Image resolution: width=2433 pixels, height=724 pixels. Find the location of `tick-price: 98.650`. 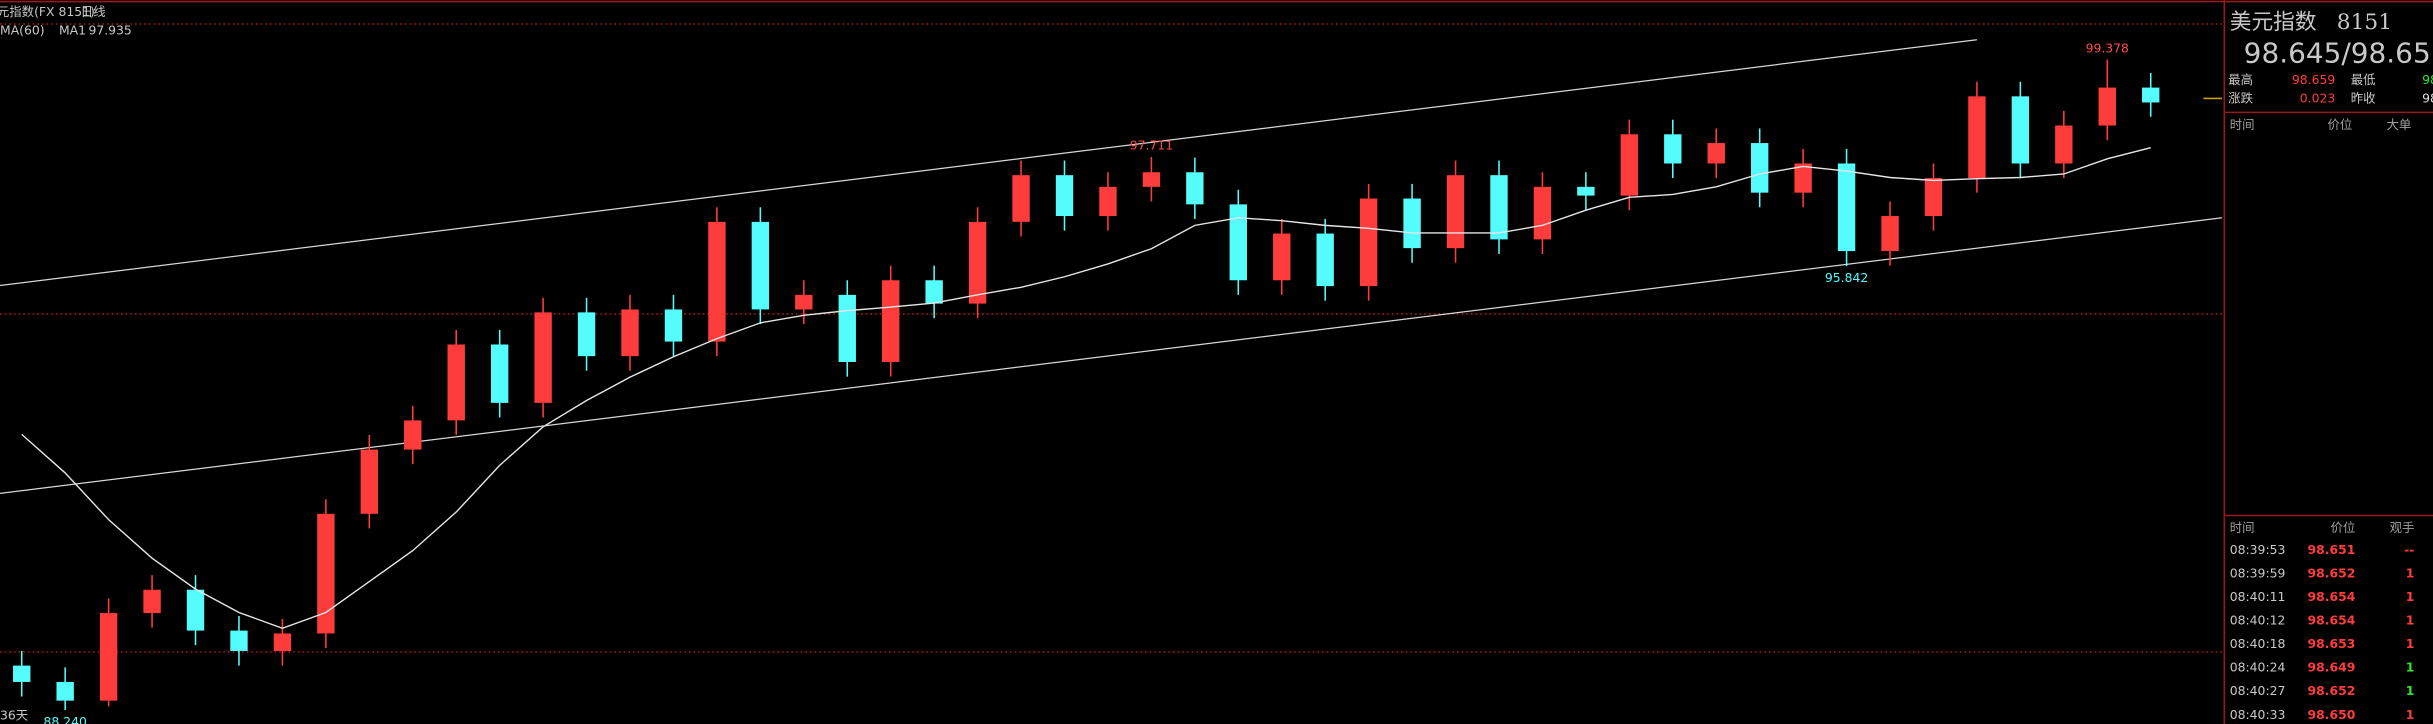

tick-price: 98.650 is located at coordinates (2332, 714).